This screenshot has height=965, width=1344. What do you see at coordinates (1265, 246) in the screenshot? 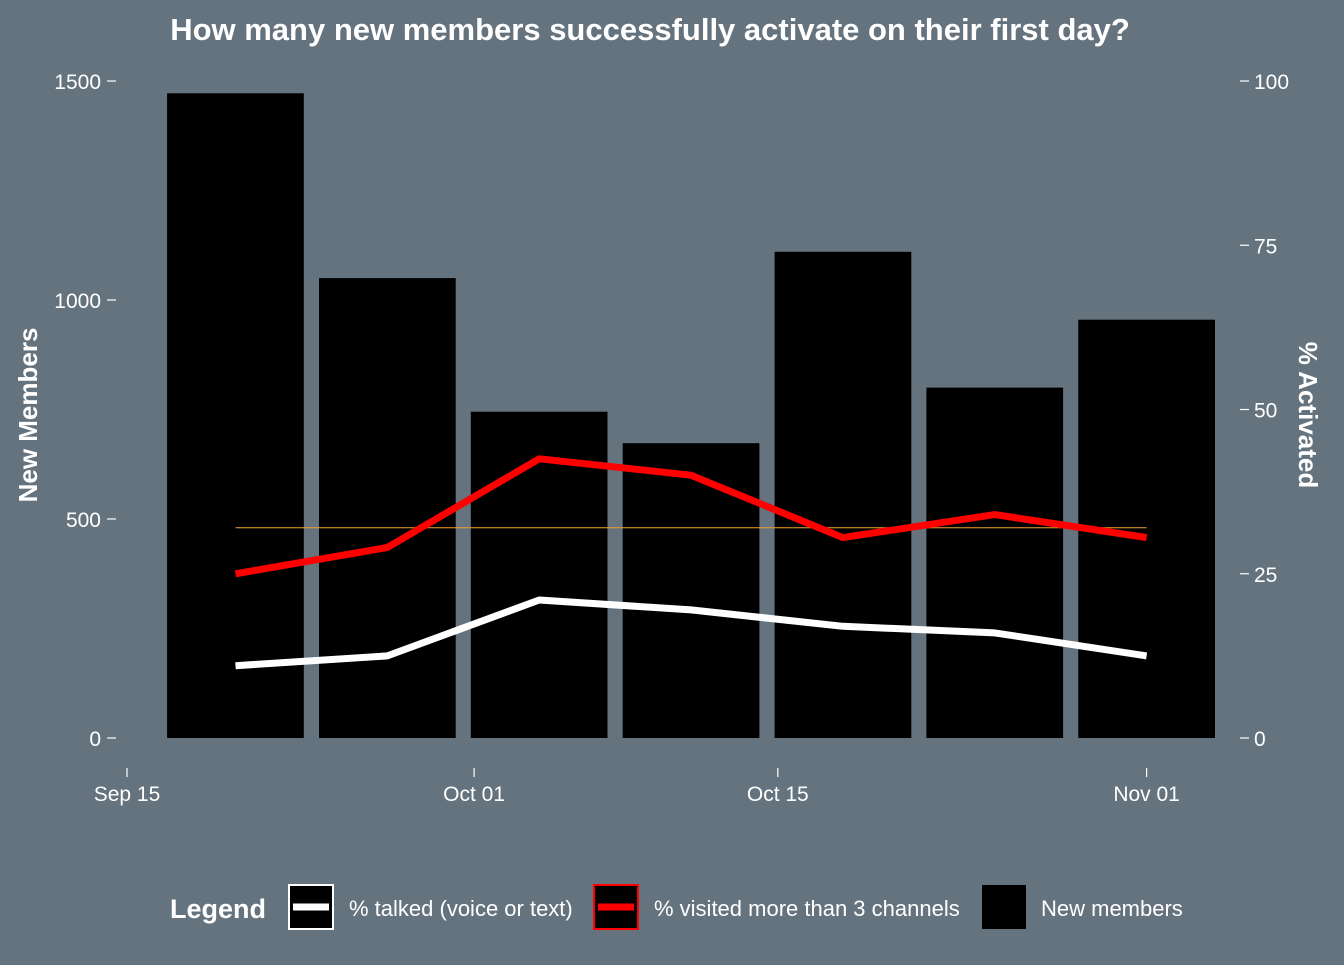
I see `y-right-tick-label: 75` at bounding box center [1265, 246].